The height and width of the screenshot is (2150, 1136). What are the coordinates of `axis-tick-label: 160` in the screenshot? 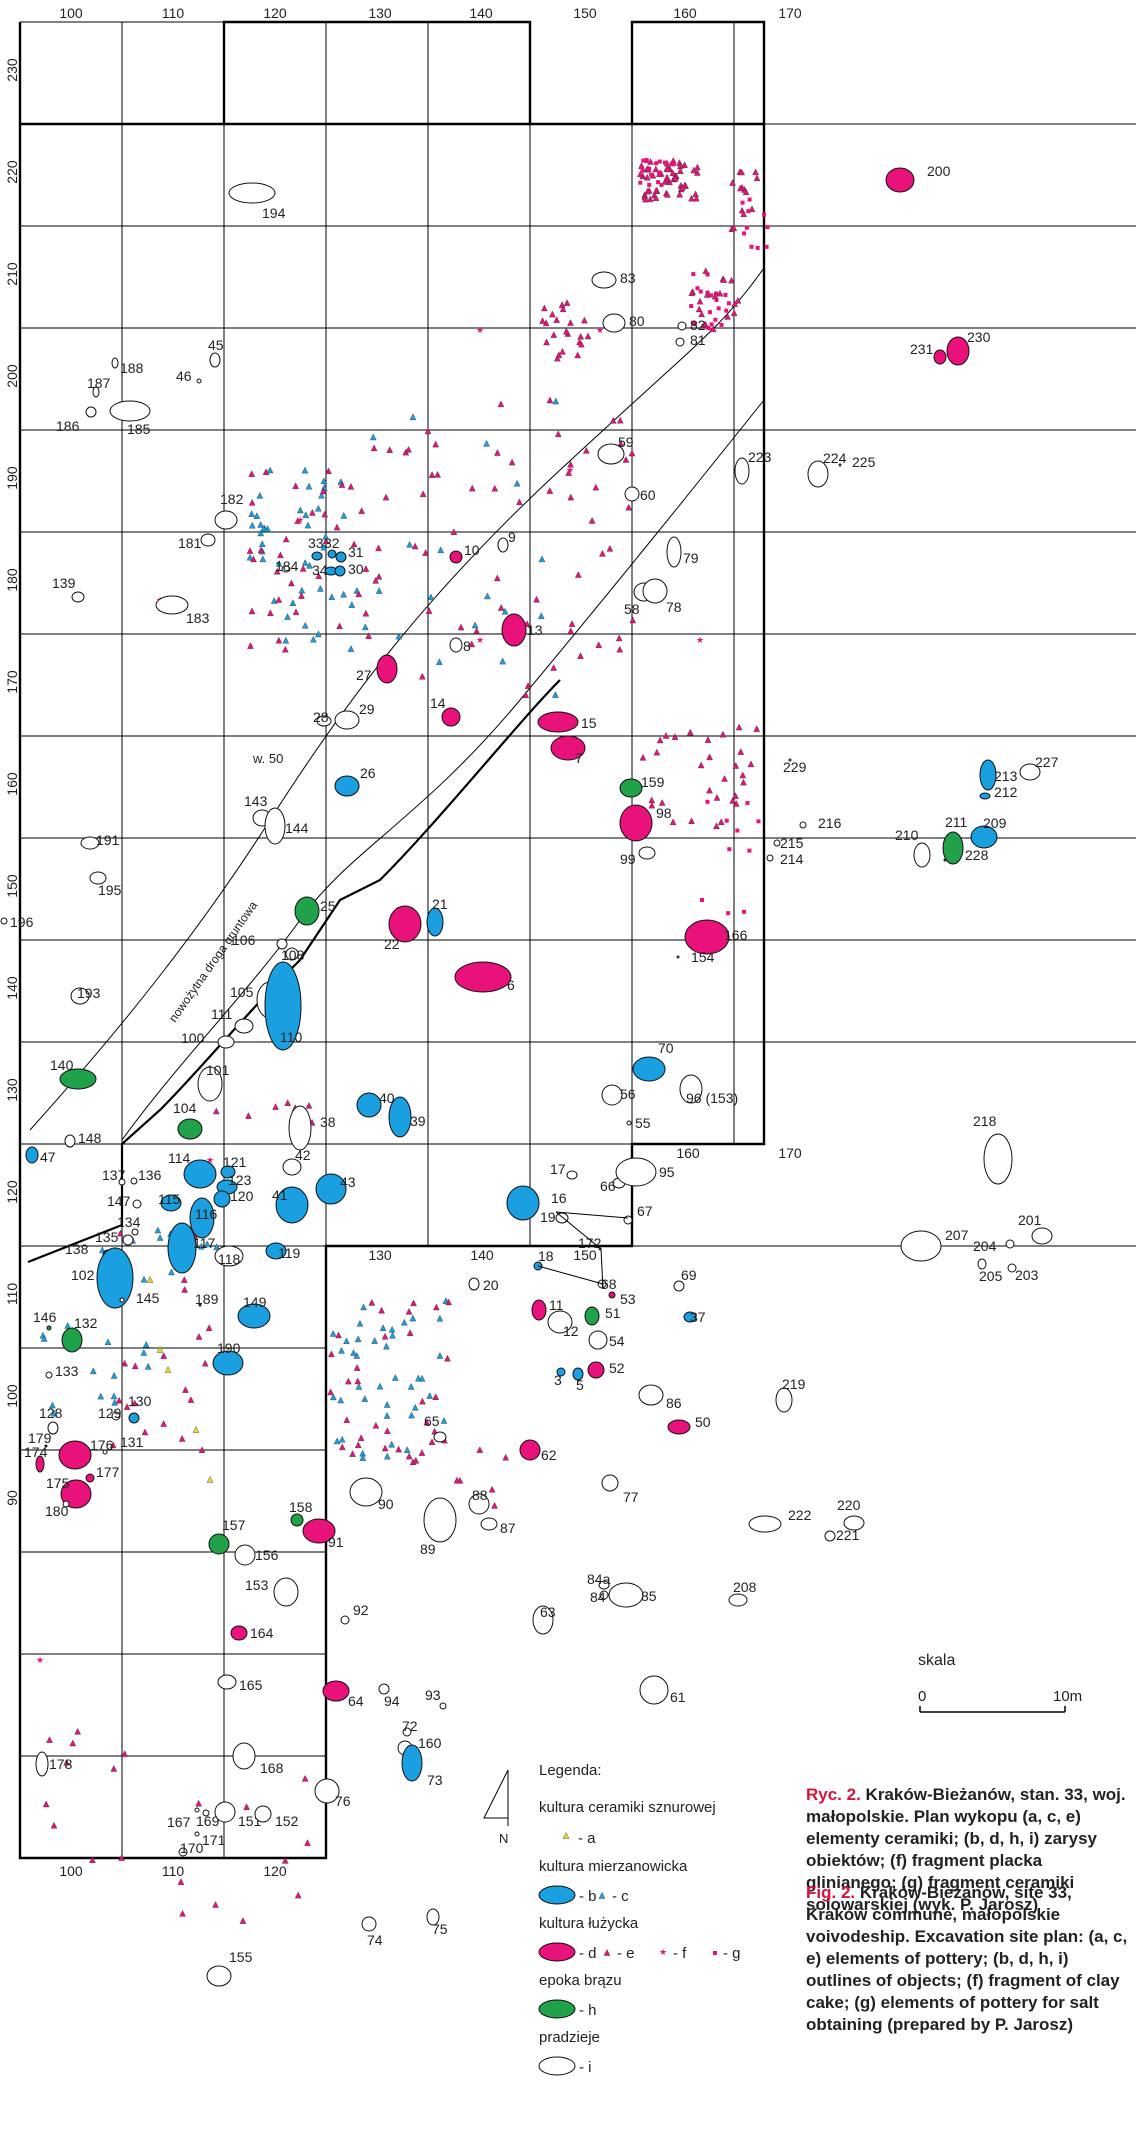 It's located at (12, 784).